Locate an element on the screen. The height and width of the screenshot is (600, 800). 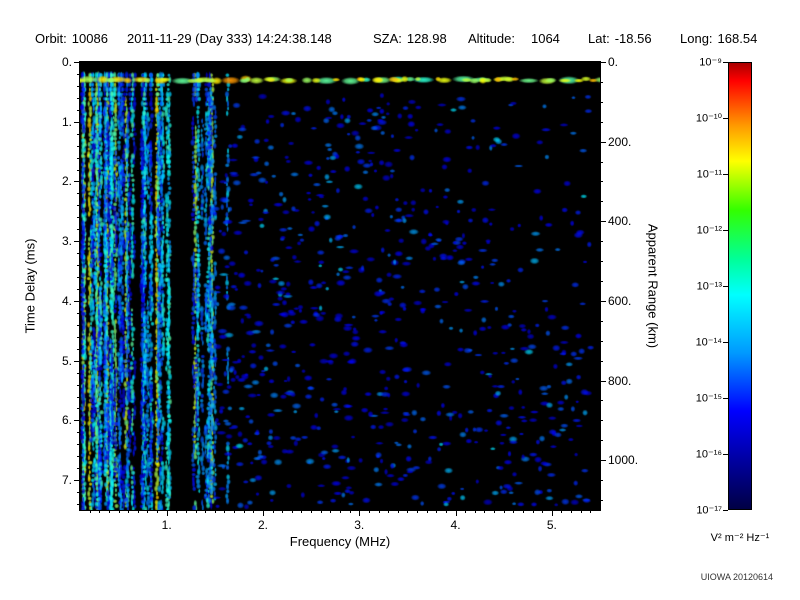
y-left-tick-label: 0. is located at coordinates (66, 62).